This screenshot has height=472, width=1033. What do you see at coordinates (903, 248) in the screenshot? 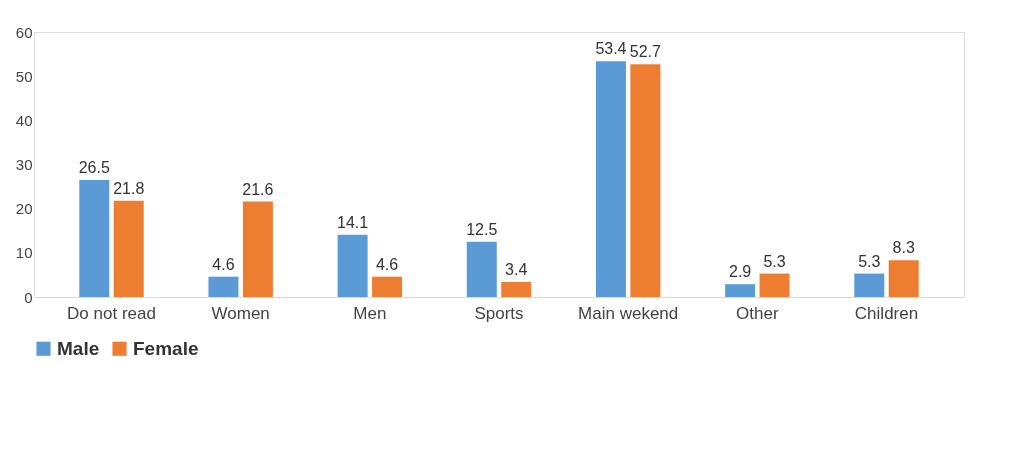
I see `data-label: 8.3` at bounding box center [903, 248].